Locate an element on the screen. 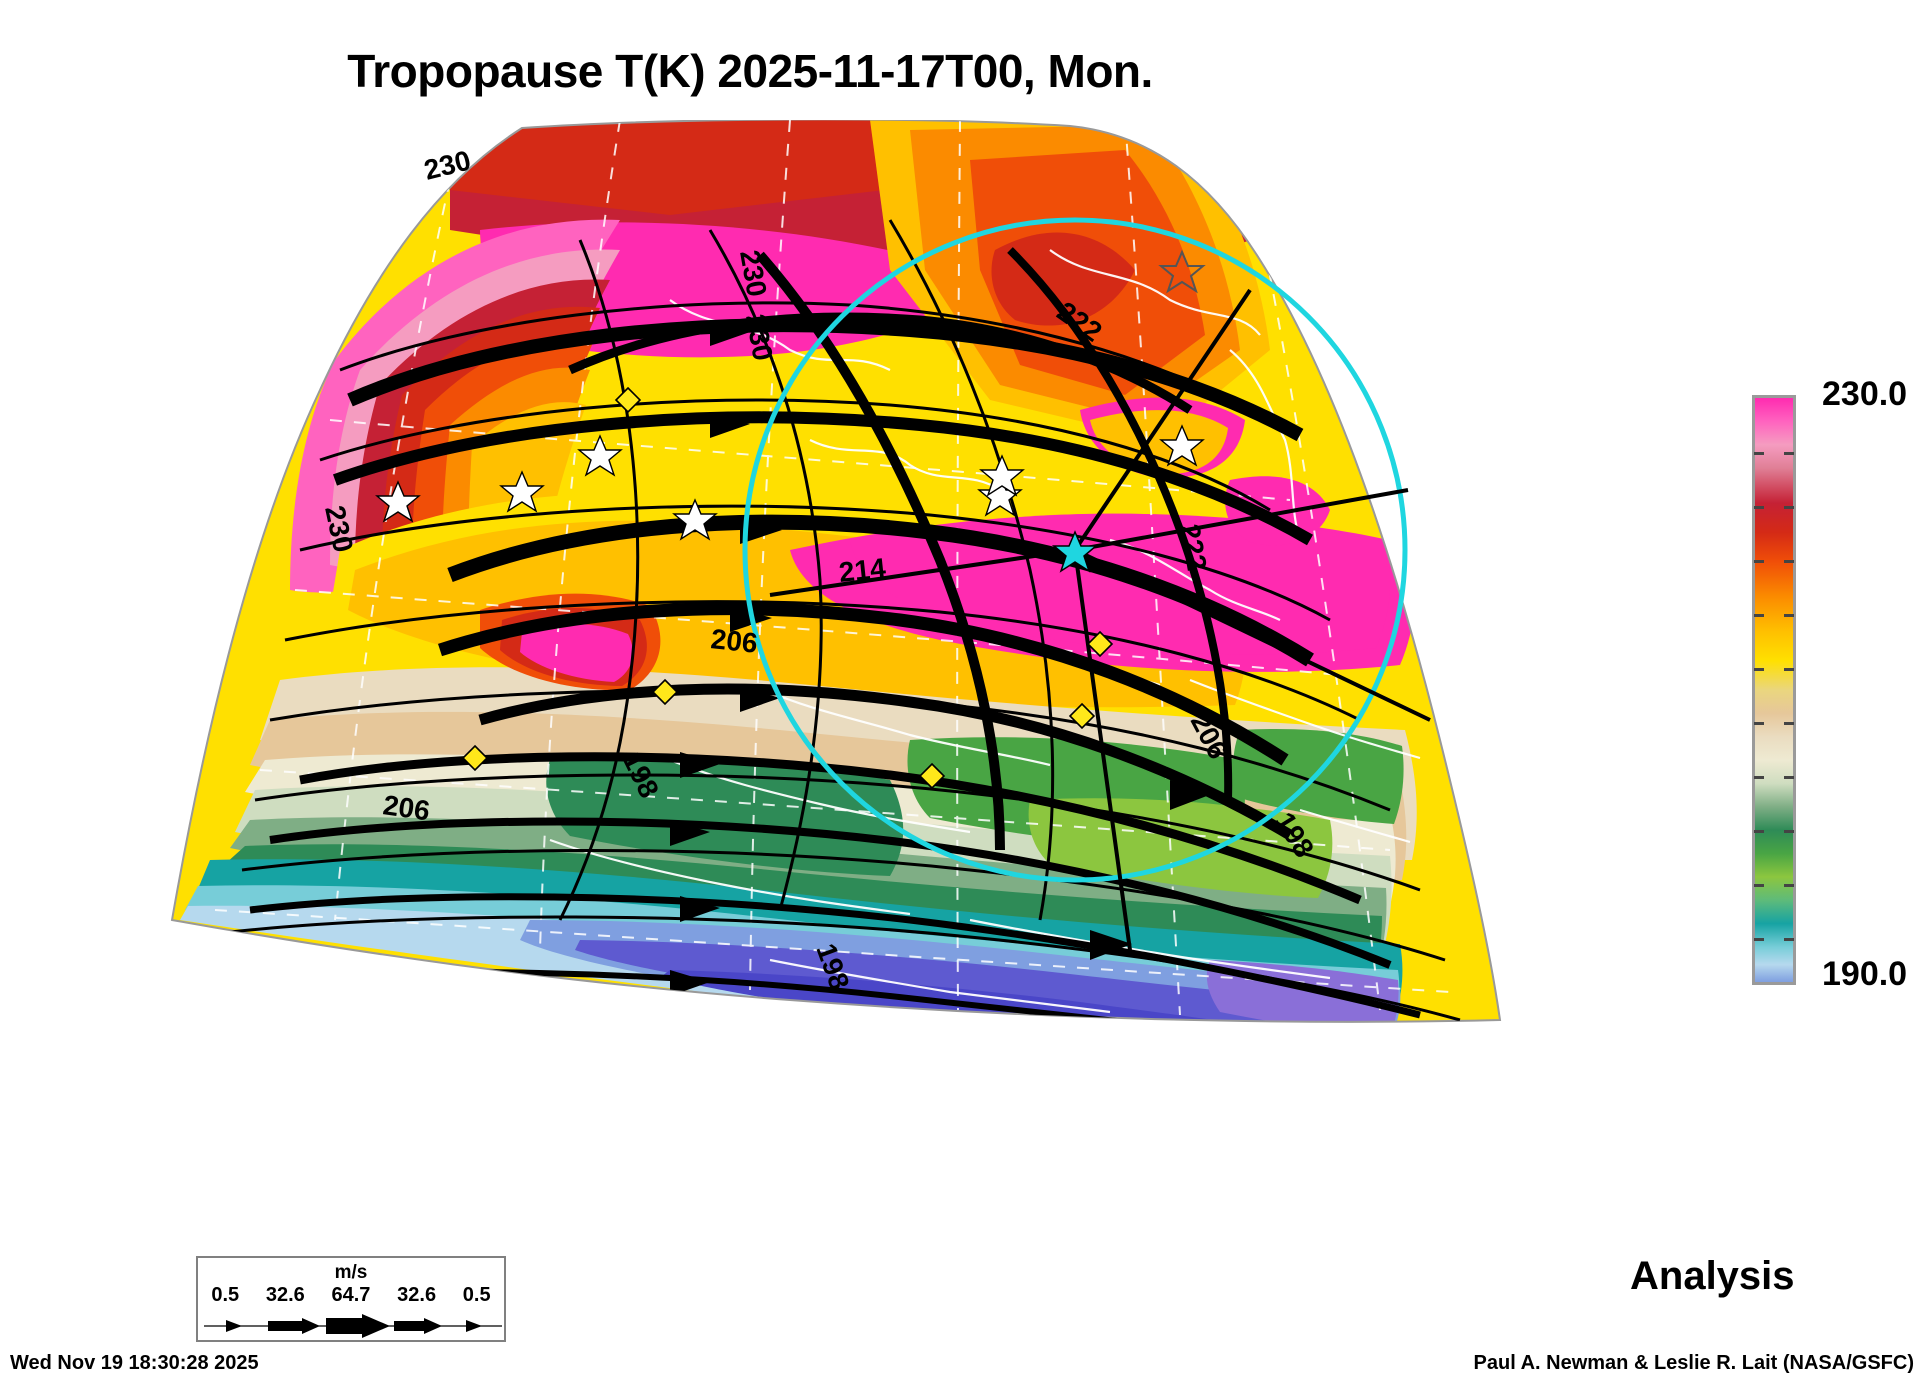 The image size is (1926, 1394). wind-unit-label: m/s is located at coordinates (351, 1272).